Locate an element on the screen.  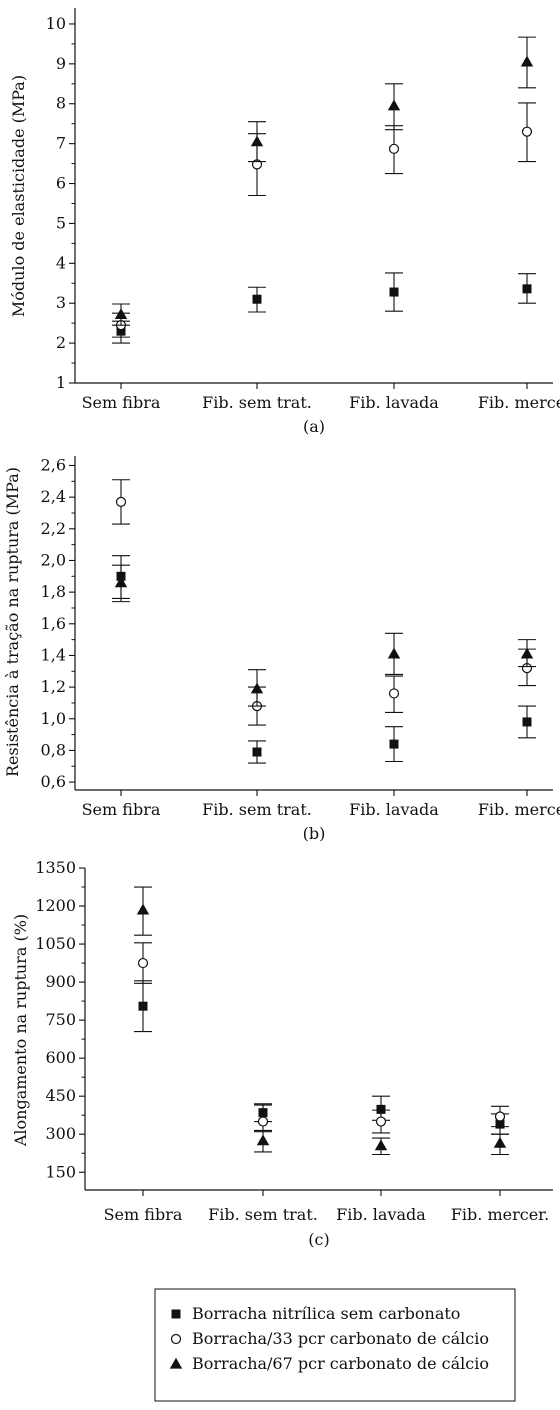
y-tick-label: 4 is located at coordinates (61, 262).